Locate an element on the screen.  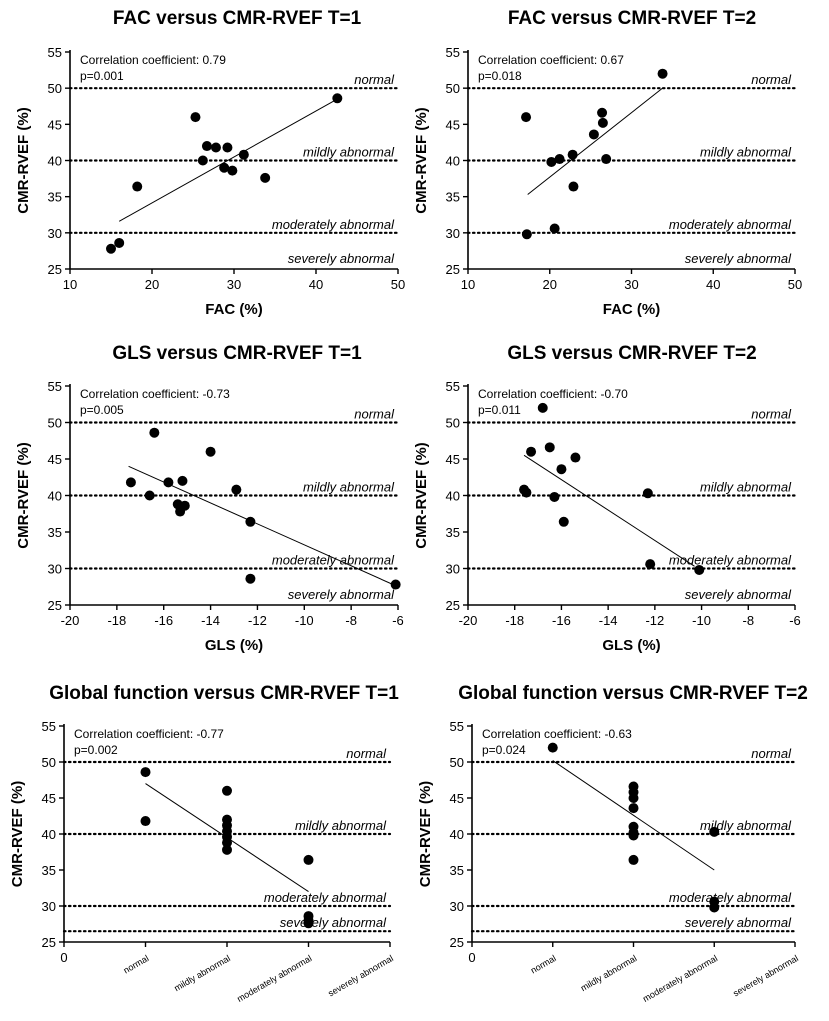
x-tick-label: 50 is located at coordinates (795, 284).